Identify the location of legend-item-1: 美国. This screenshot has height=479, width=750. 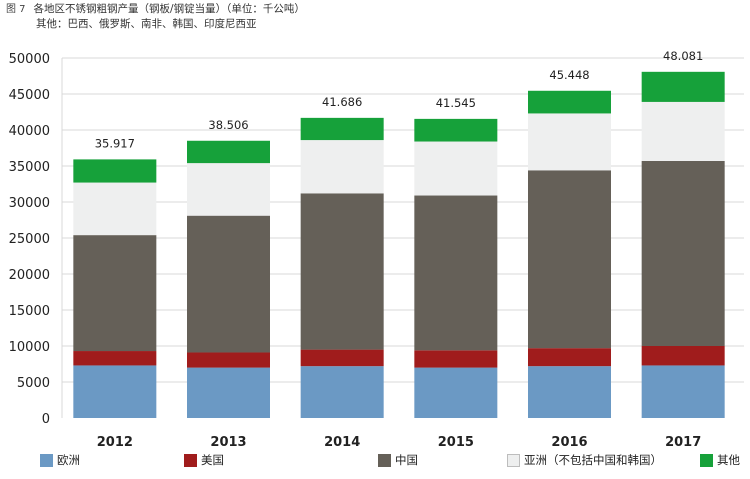
(204, 460).